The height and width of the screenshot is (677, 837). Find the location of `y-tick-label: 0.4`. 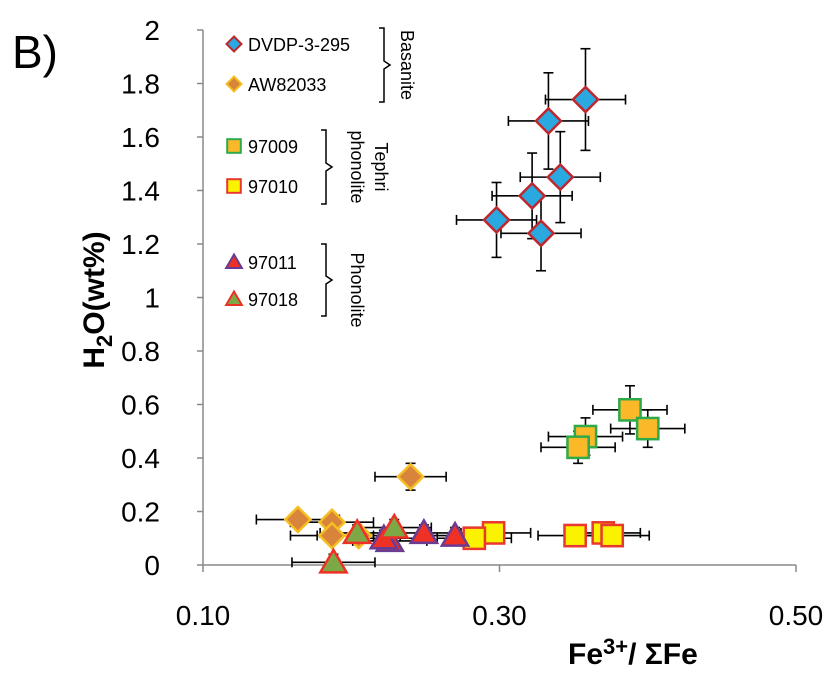

y-tick-label: 0.4 is located at coordinates (140, 458).